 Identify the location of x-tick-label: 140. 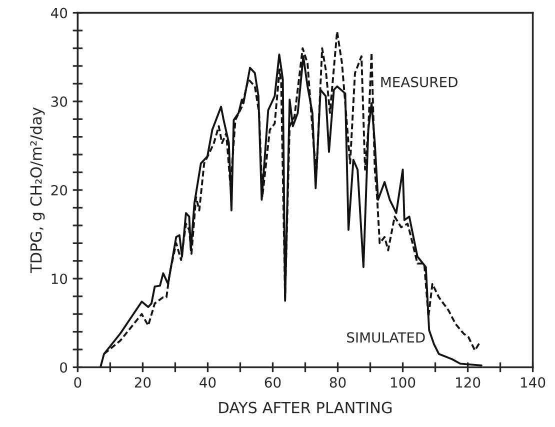
(533, 382).